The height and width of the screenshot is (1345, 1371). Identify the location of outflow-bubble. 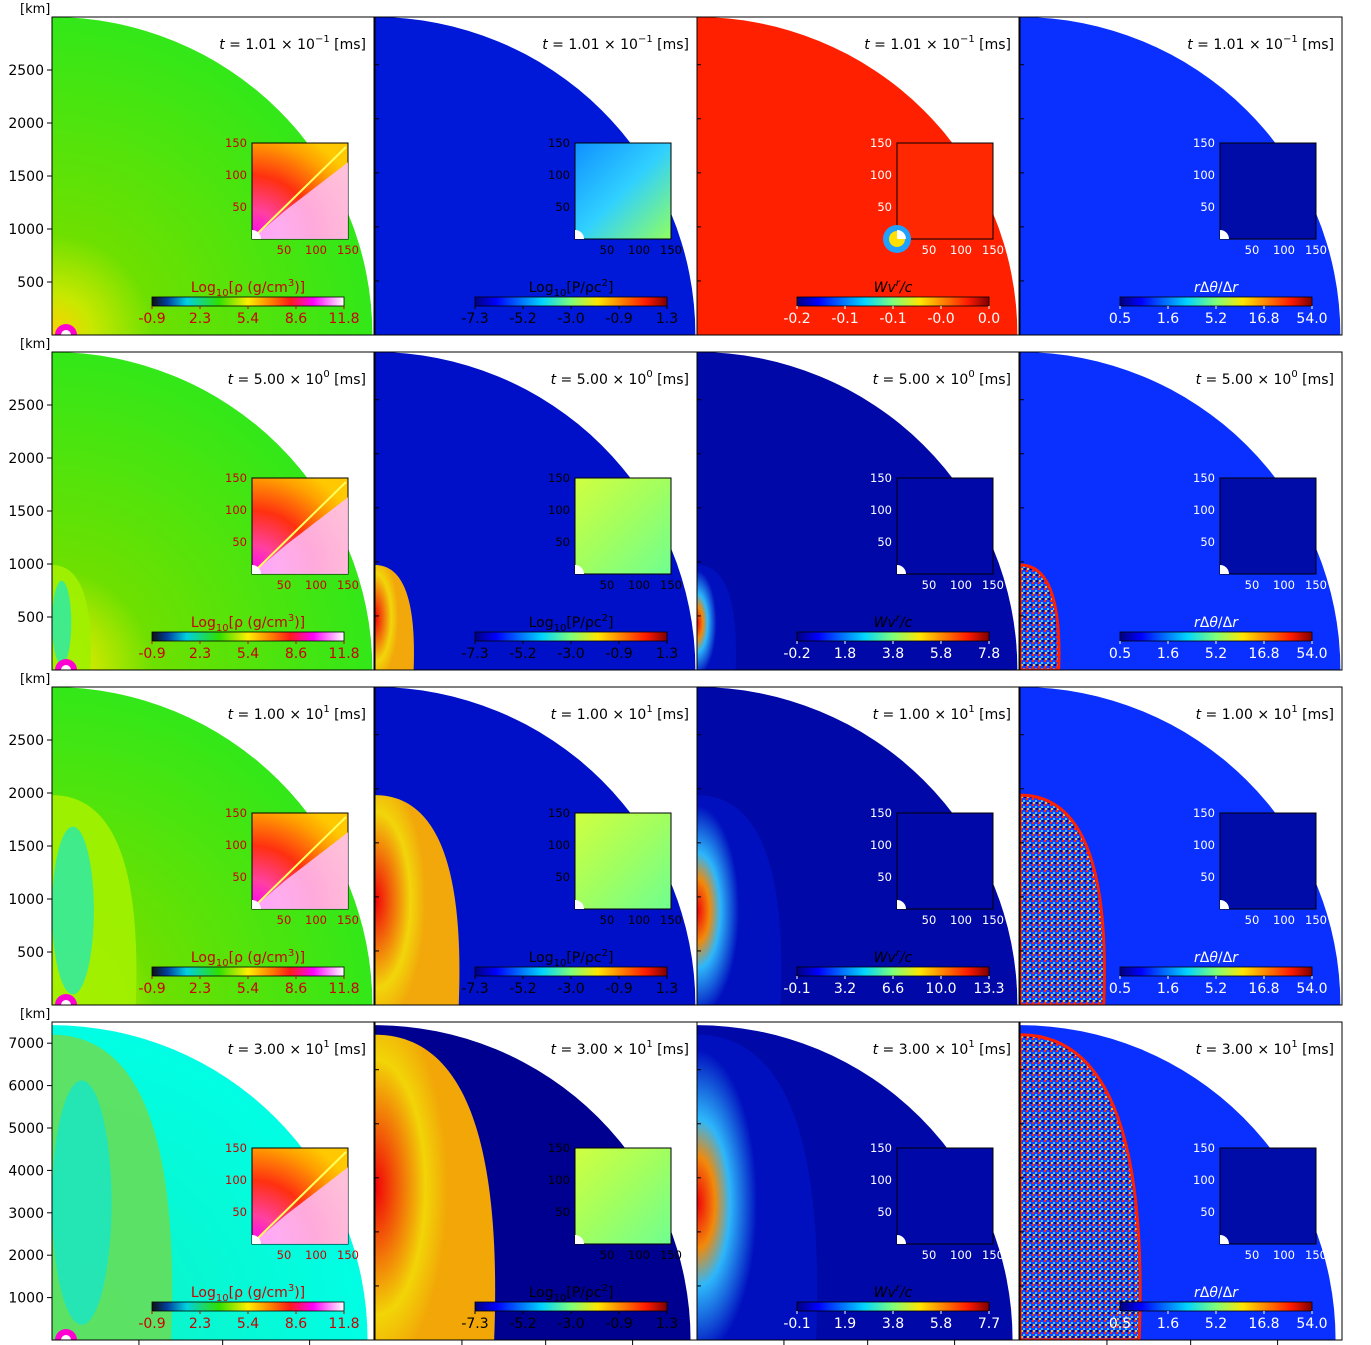
(757, 1187).